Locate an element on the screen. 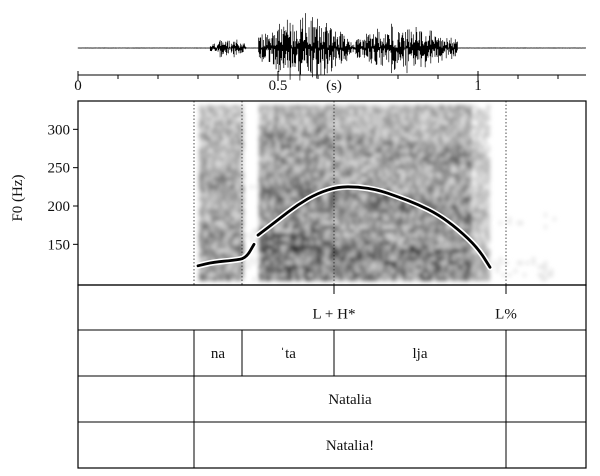  f0-tick-label: 200 is located at coordinates (59, 207).